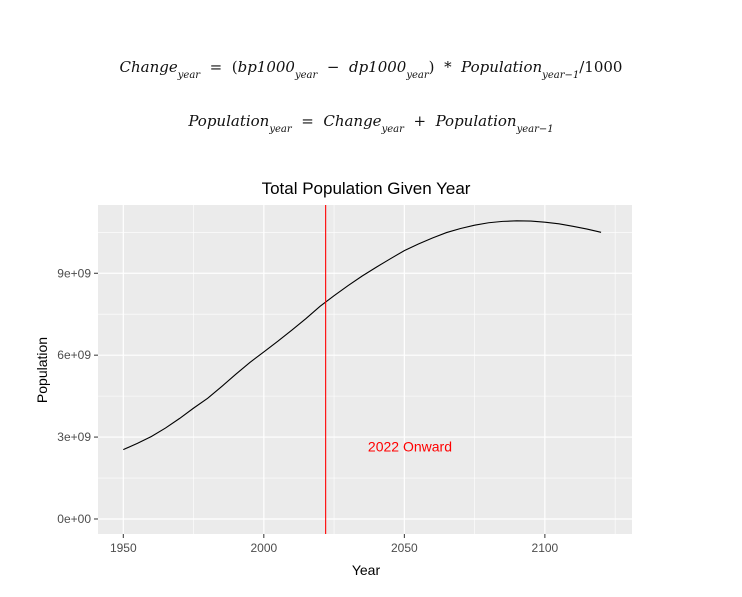  Describe the element at coordinates (263, 548) in the screenshot. I see `x-tick-label: 2000` at that location.